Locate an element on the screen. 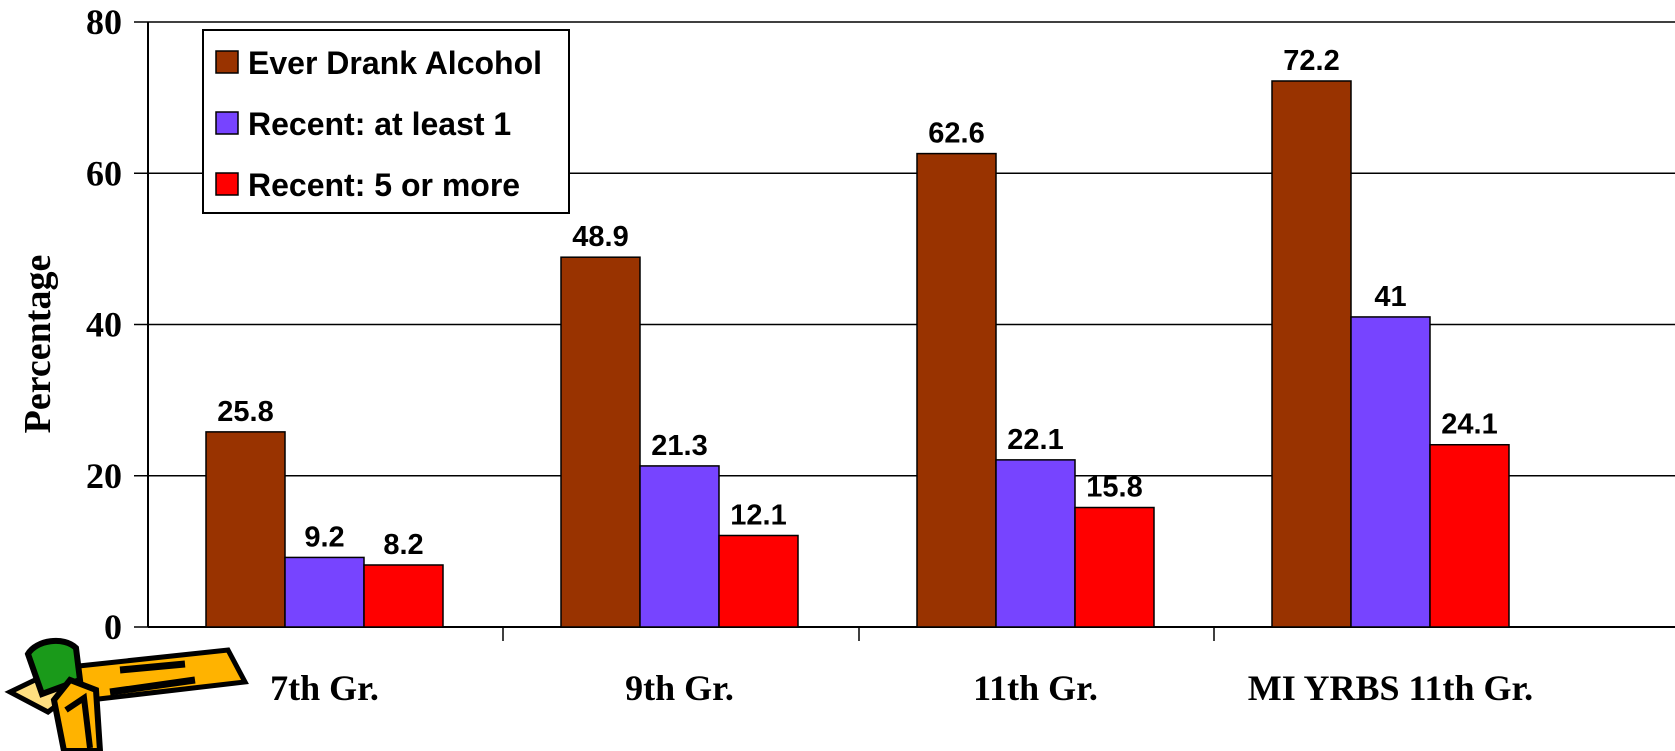 Image resolution: width=1675 pixels, height=751 pixels. y-tick-label: 20 is located at coordinates (104, 476).